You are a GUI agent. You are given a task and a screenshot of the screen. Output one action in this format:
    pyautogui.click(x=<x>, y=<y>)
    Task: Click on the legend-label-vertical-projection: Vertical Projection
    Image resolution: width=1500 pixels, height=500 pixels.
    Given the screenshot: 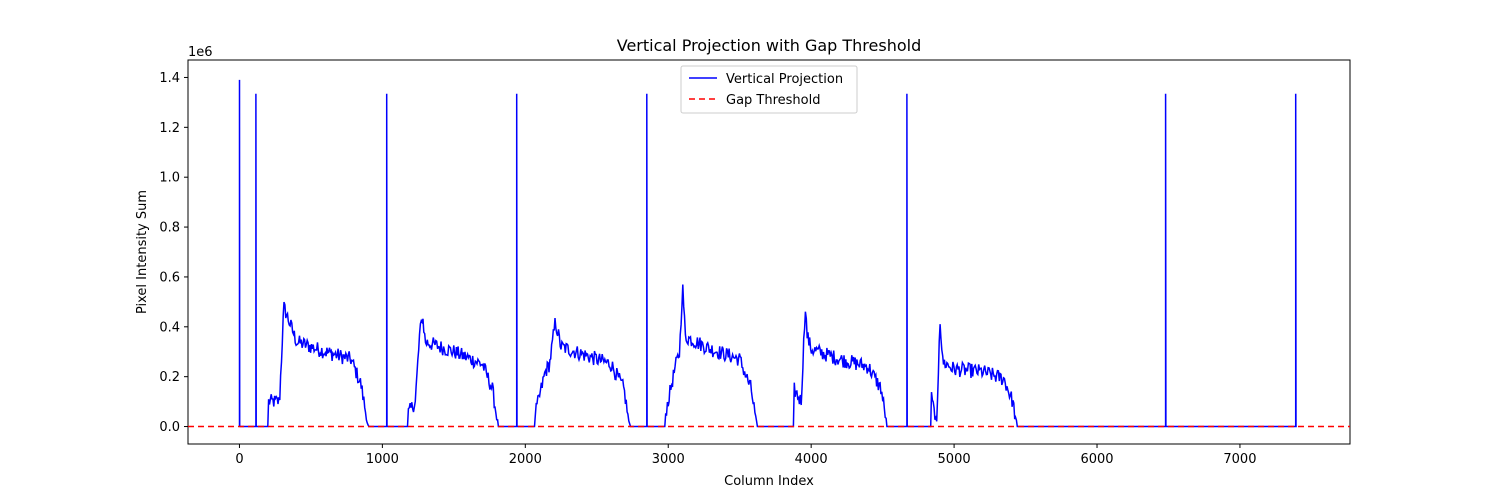 What is the action you would take?
    pyautogui.click(x=784, y=79)
    